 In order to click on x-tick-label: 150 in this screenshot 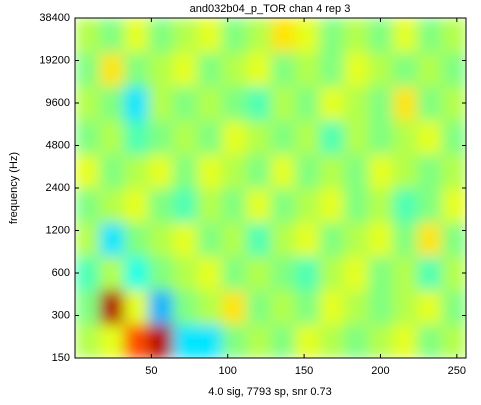, I will do `click(304, 371)`.